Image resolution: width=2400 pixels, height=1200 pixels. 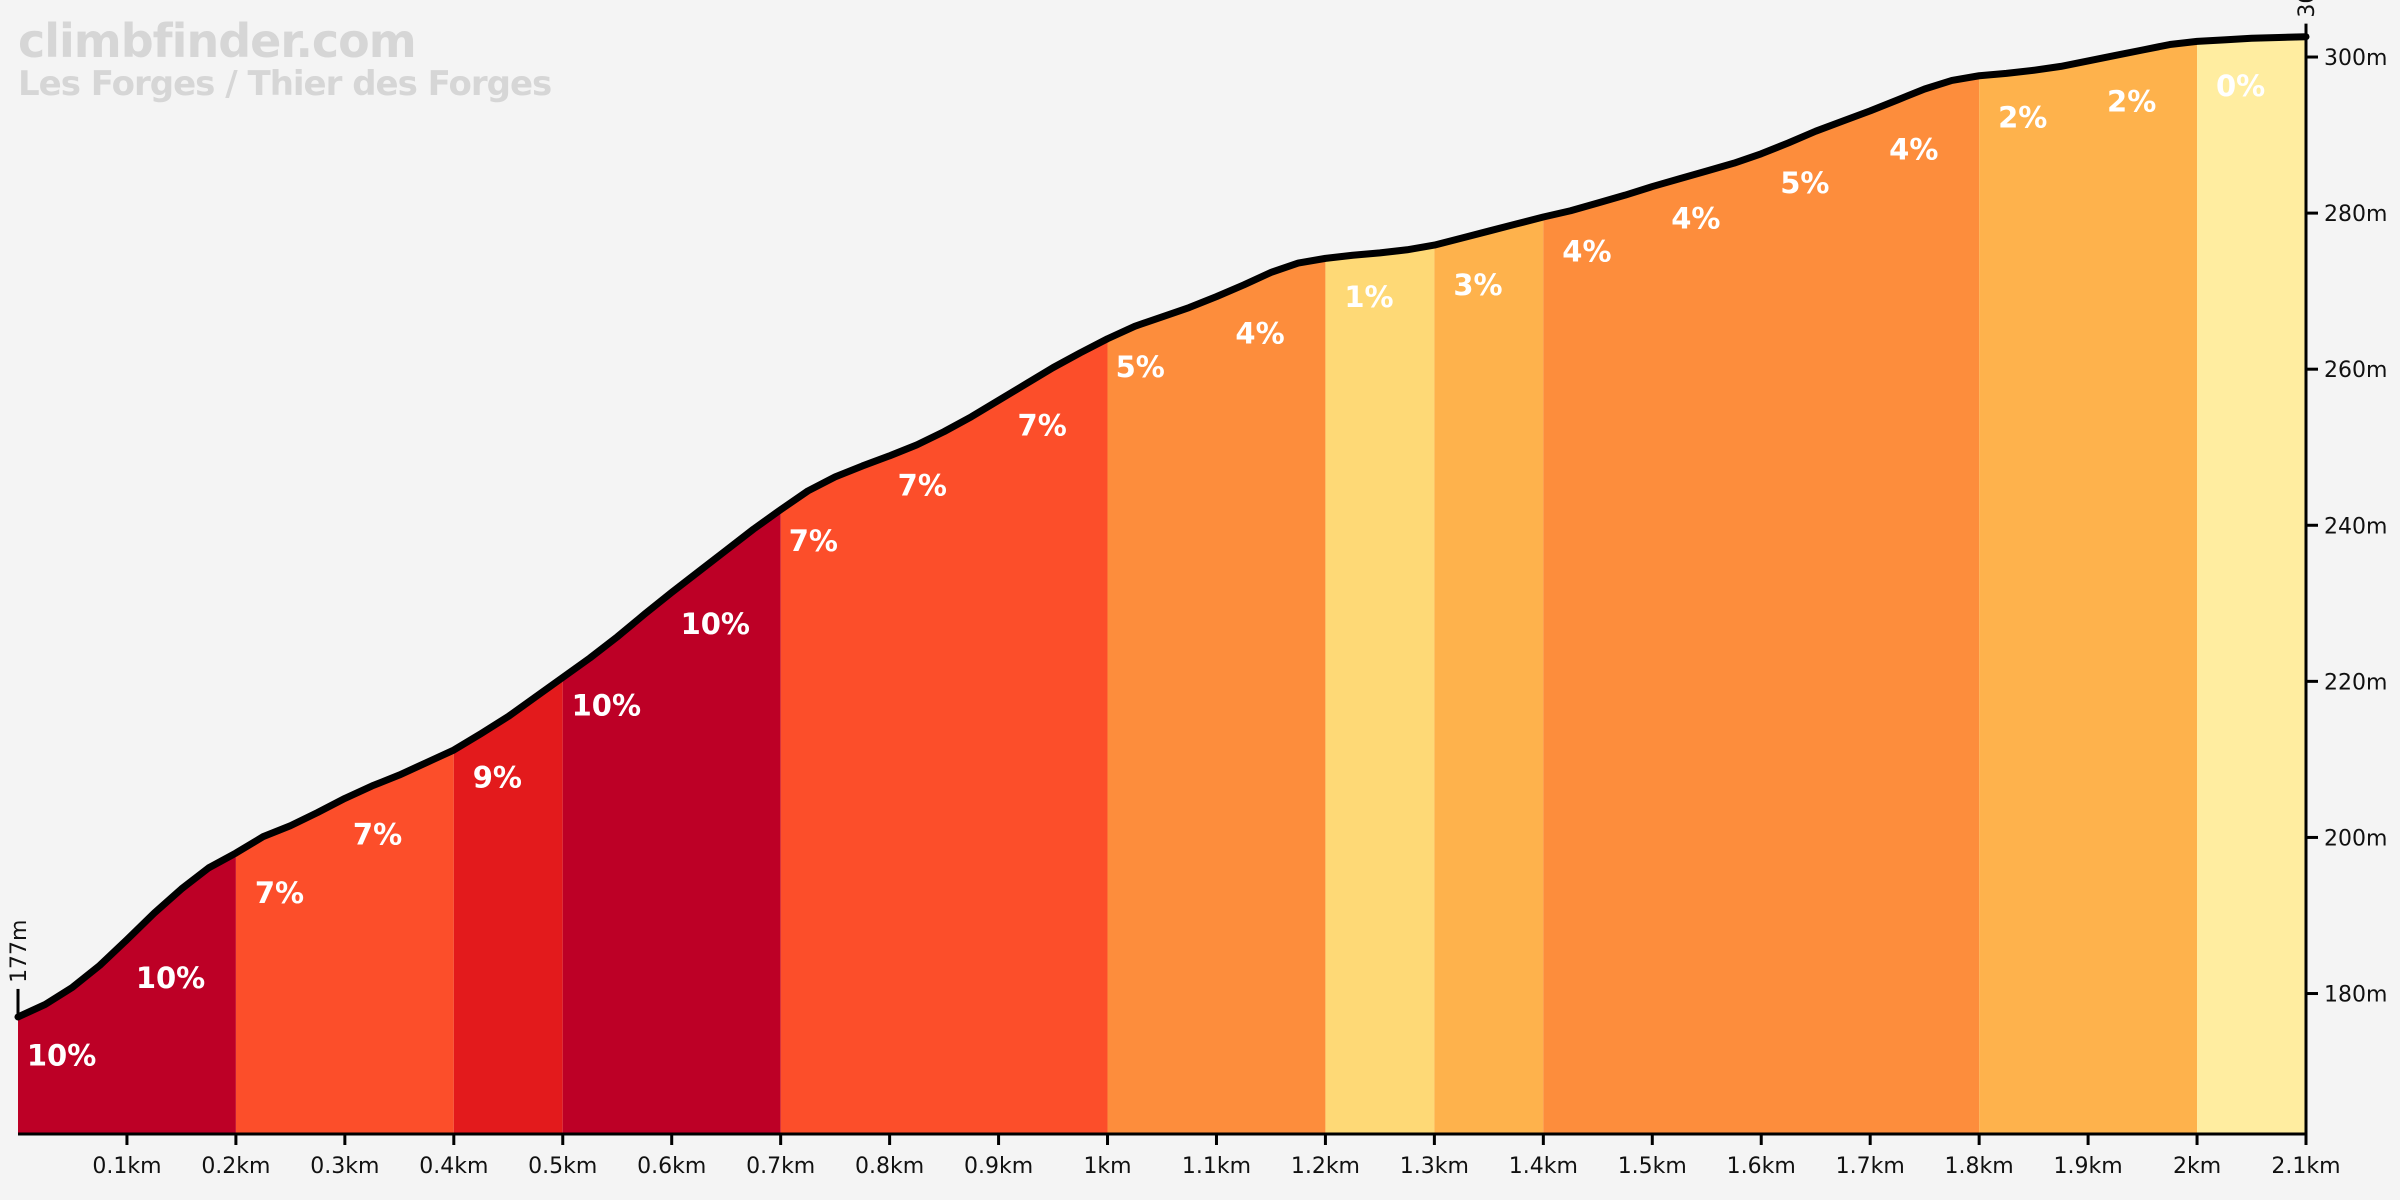 I want to click on y-tick-label-6: 280m, so click(x=2355, y=214).